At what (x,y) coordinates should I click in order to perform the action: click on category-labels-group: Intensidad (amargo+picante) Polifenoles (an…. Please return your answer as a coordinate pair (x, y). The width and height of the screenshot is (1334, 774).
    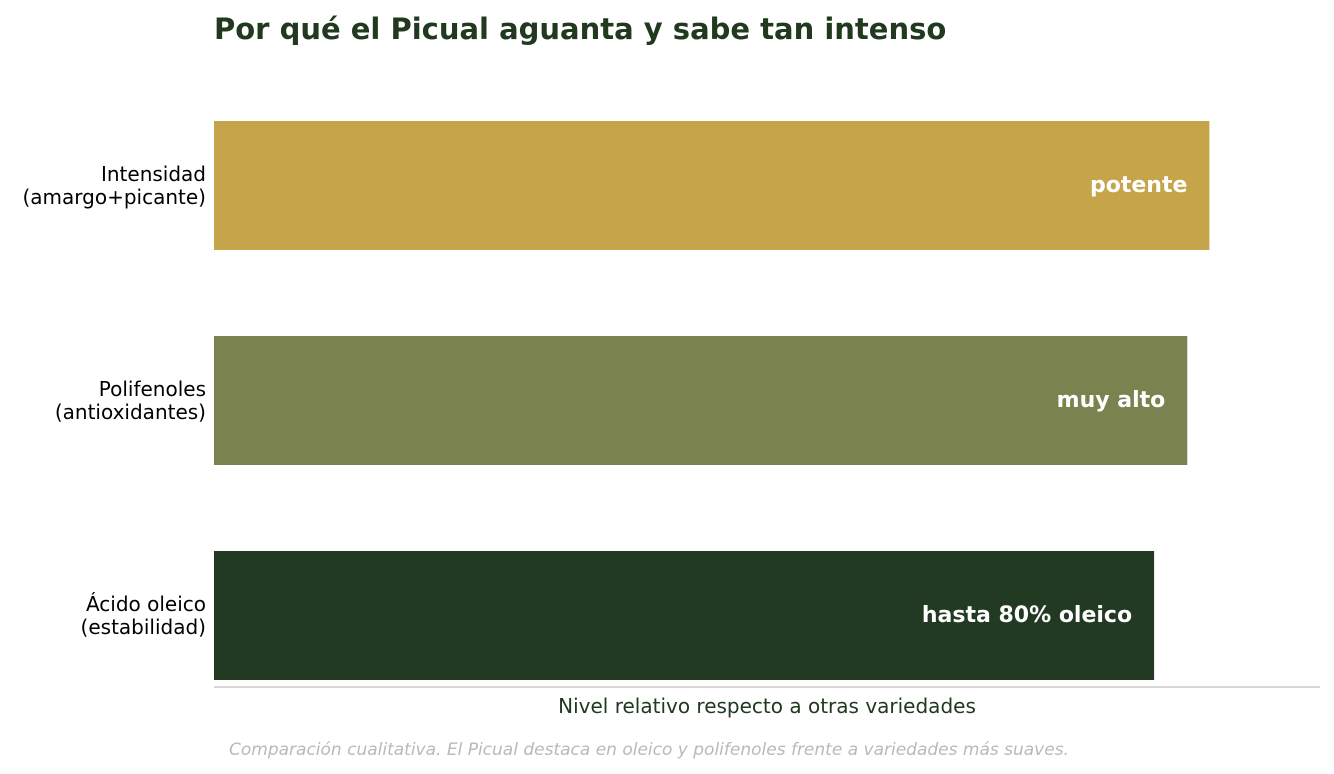
    Looking at the image, I should click on (115, 400).